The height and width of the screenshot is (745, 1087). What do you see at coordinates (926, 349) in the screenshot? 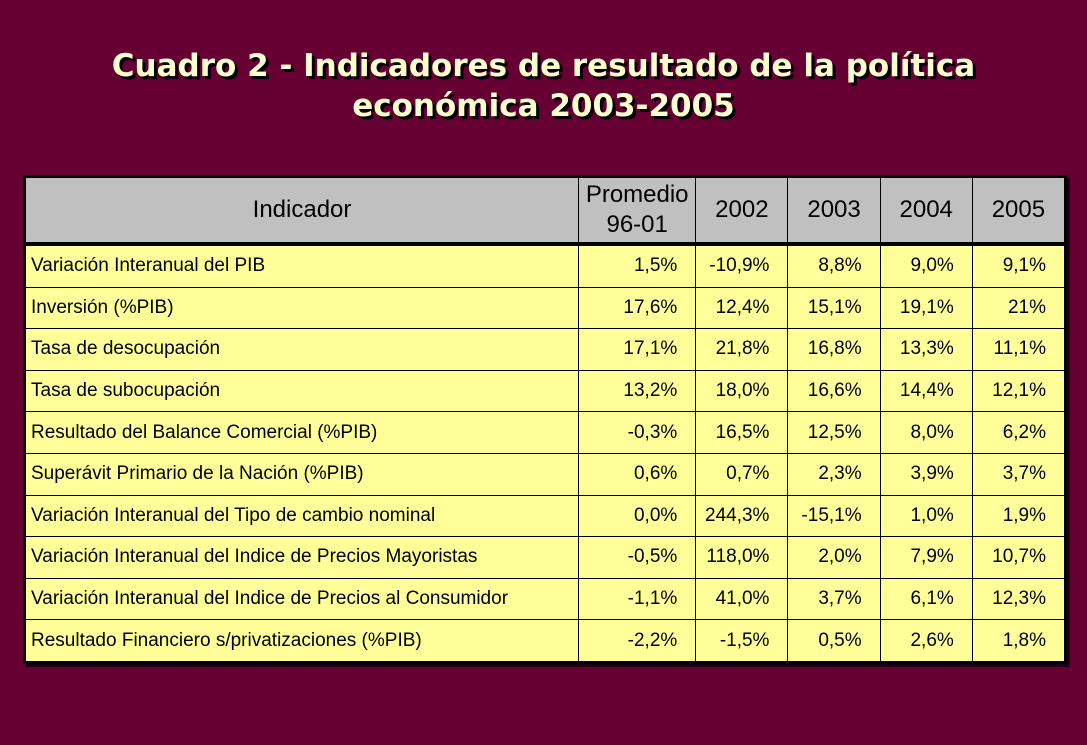
I see `value-2004-cell: 13,3%` at bounding box center [926, 349].